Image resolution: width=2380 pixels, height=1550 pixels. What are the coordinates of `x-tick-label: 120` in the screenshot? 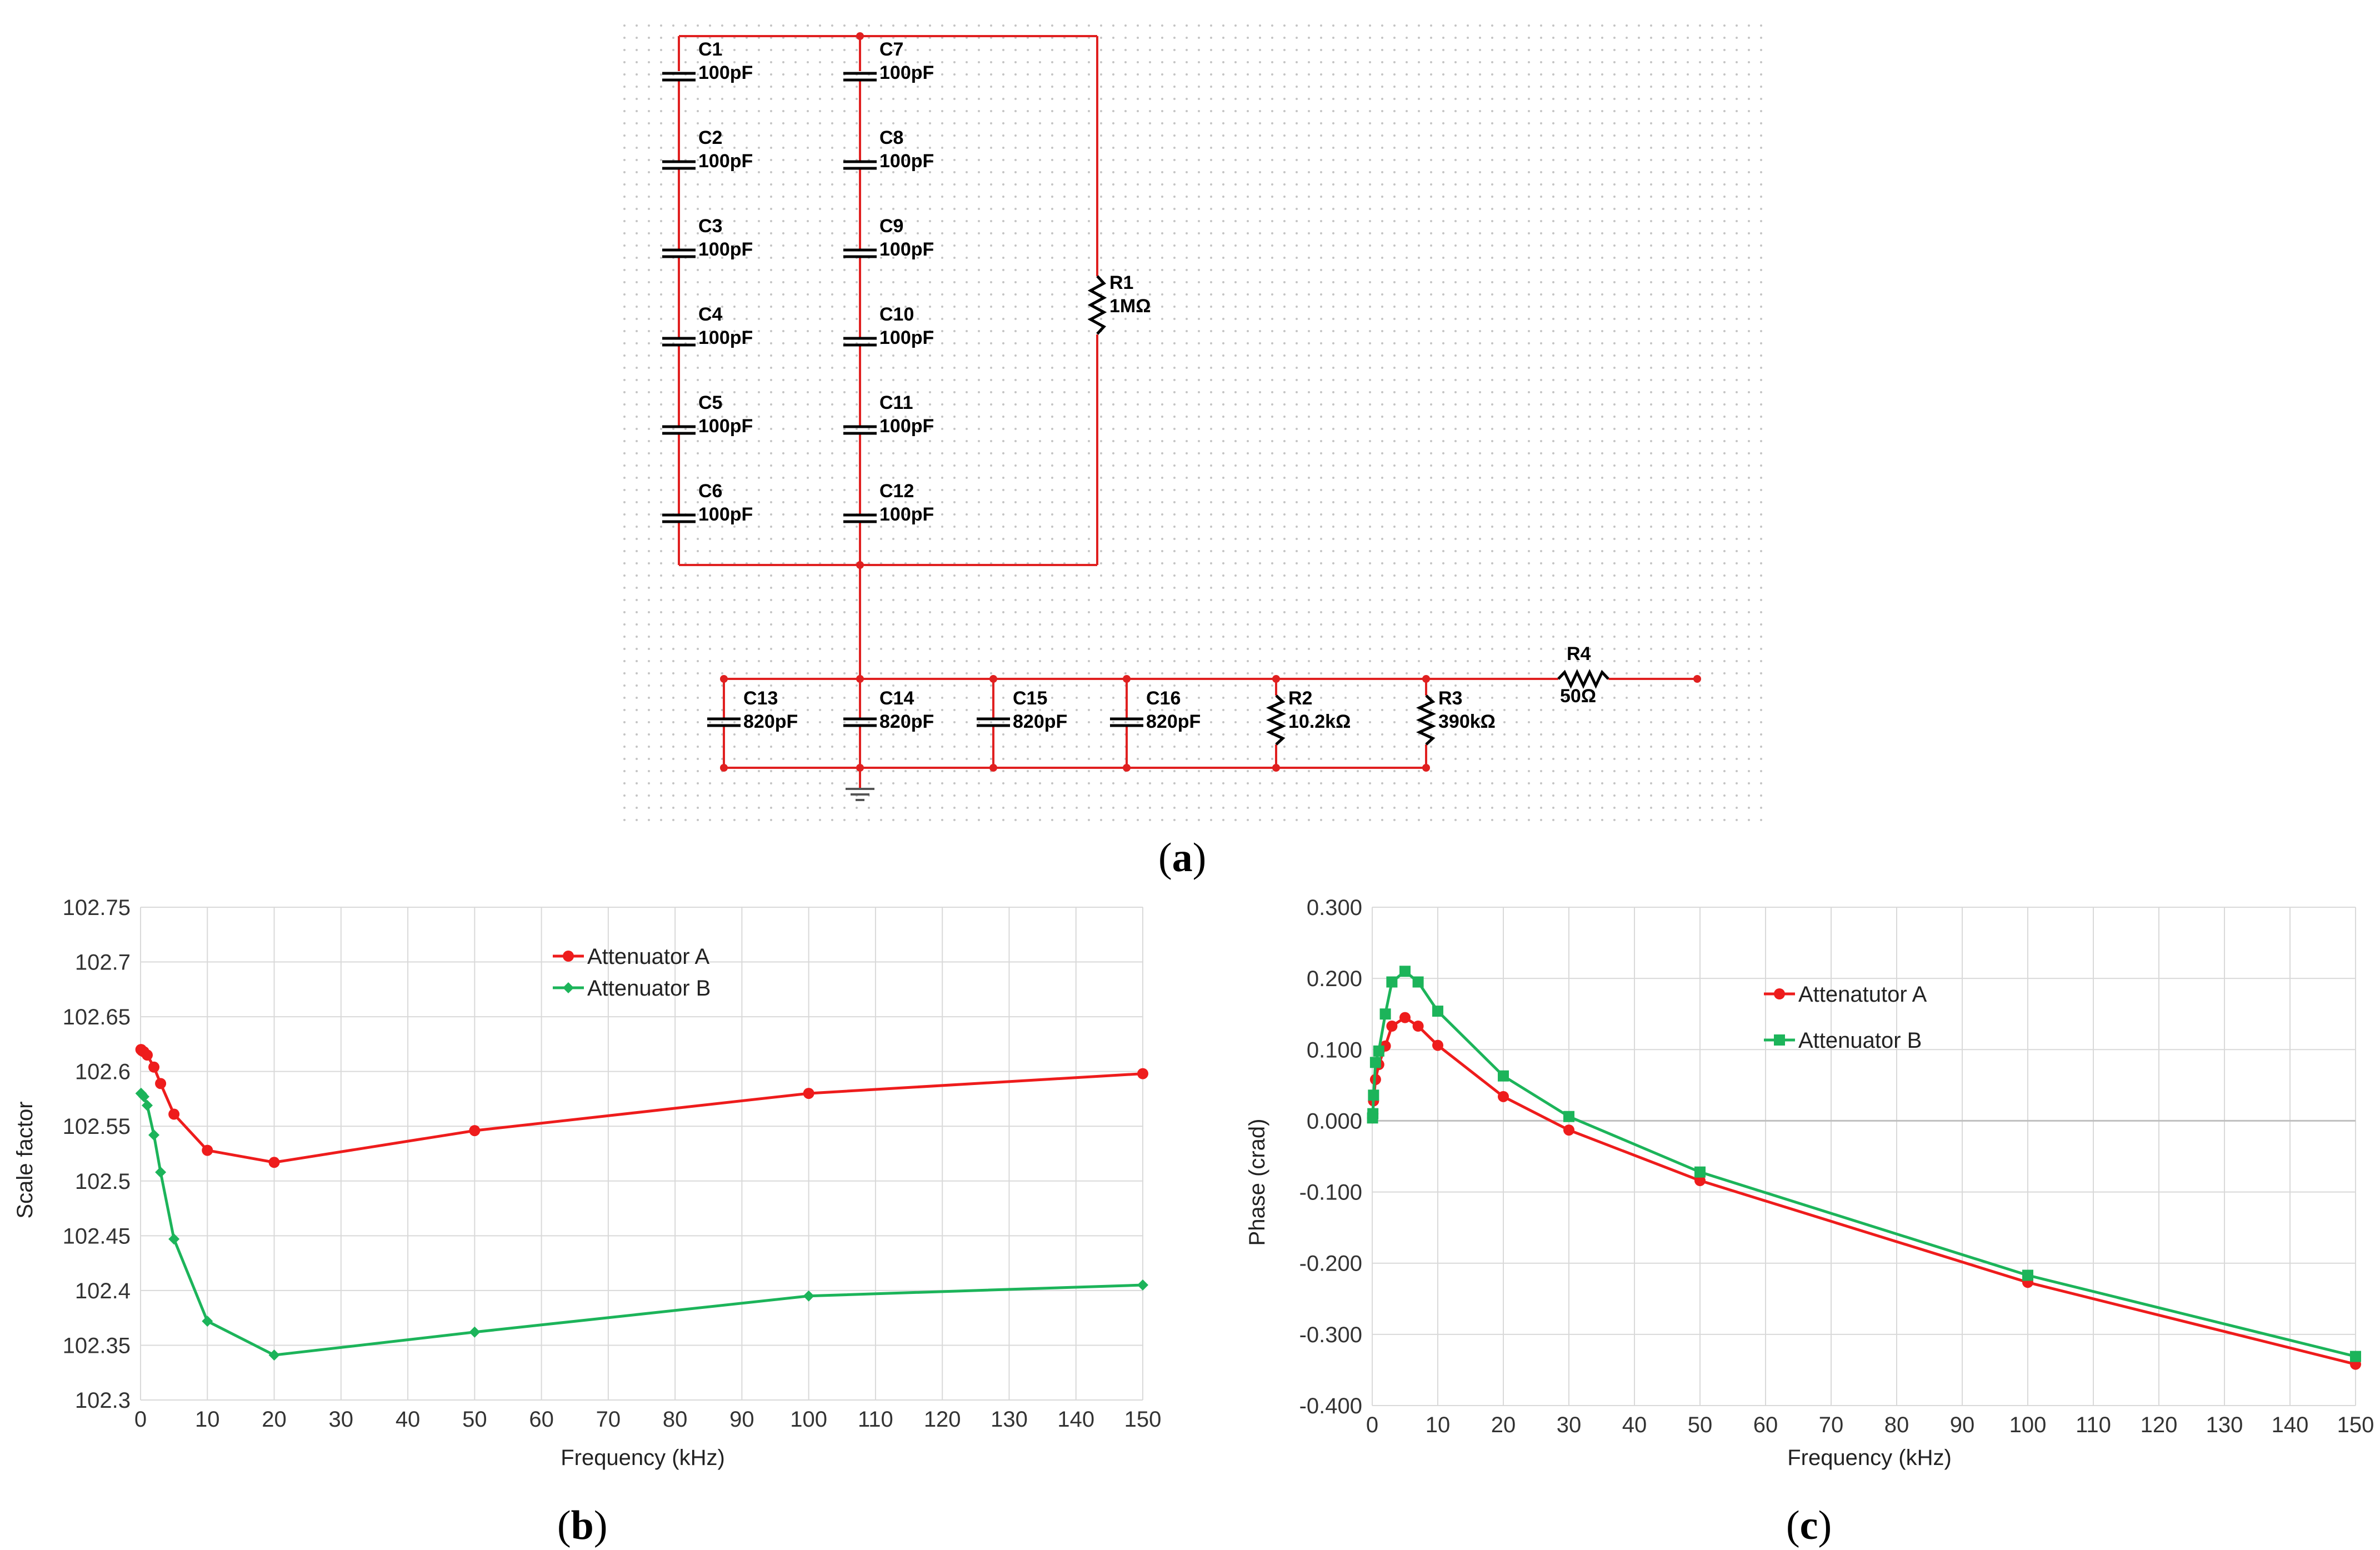 It's located at (2159, 1425).